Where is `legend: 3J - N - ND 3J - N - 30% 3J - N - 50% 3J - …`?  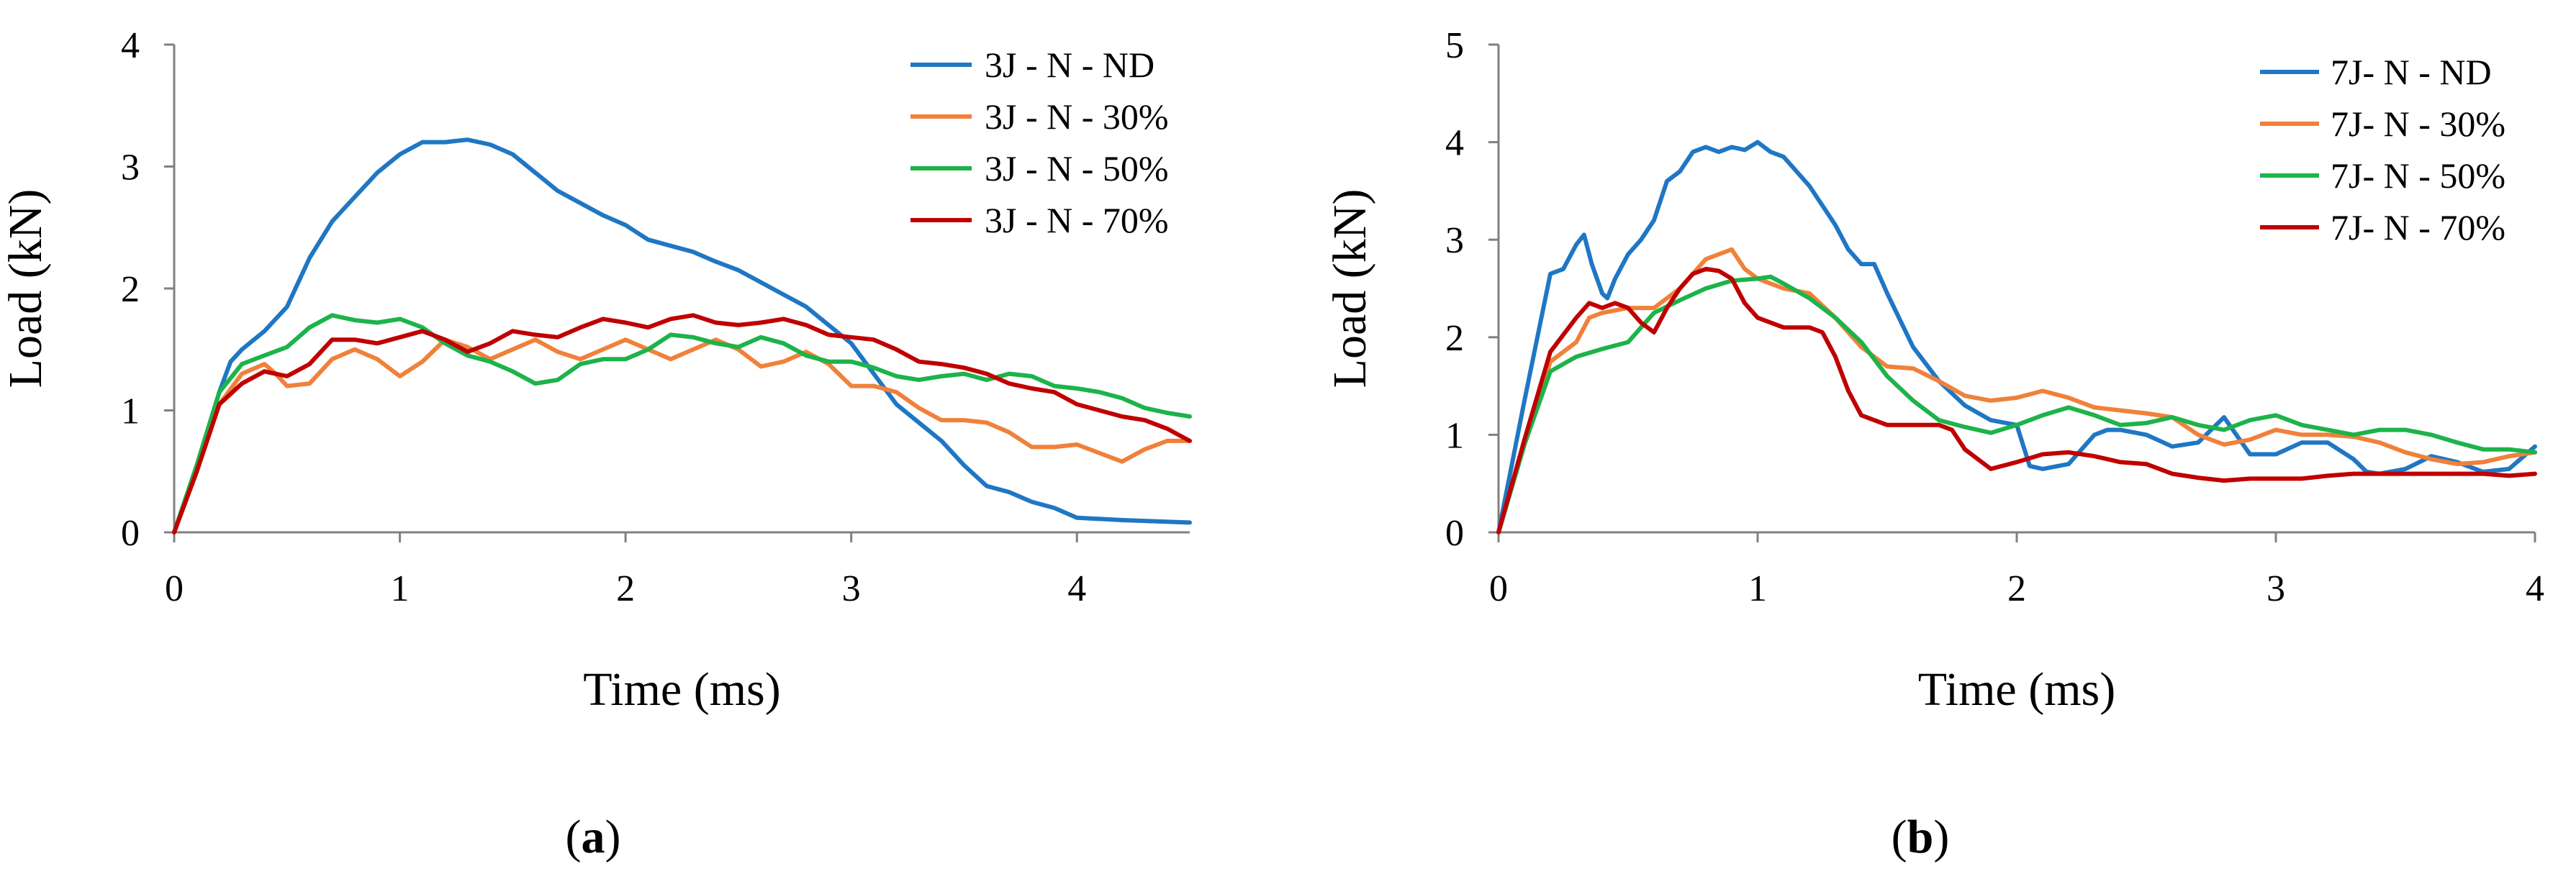 legend: 3J - N - ND 3J - N - 30% 3J - N - 50% 3J - … is located at coordinates (1039, 142).